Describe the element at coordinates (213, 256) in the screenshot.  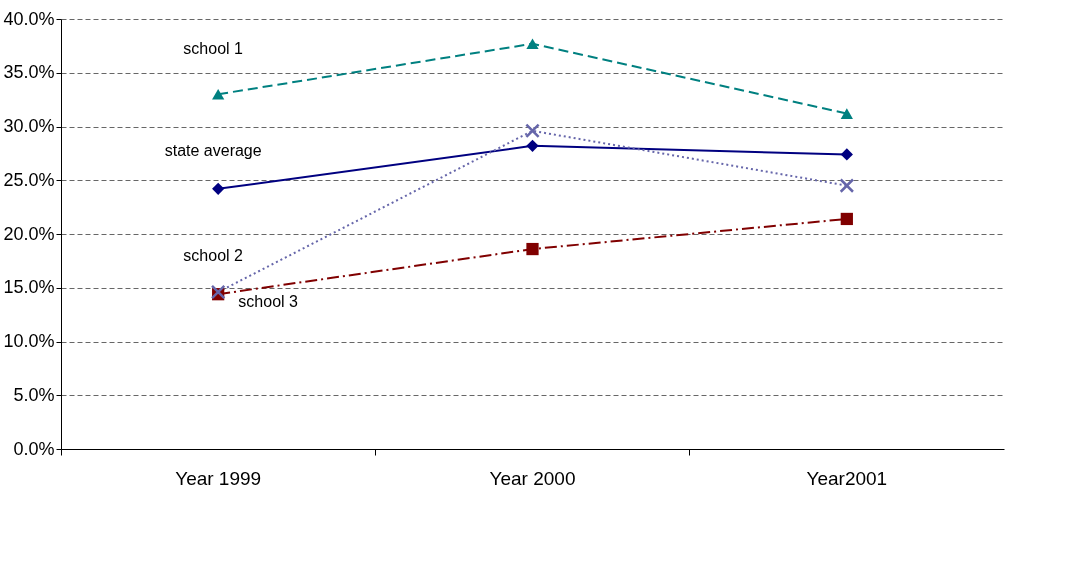
I see `series-label: school 2` at that location.